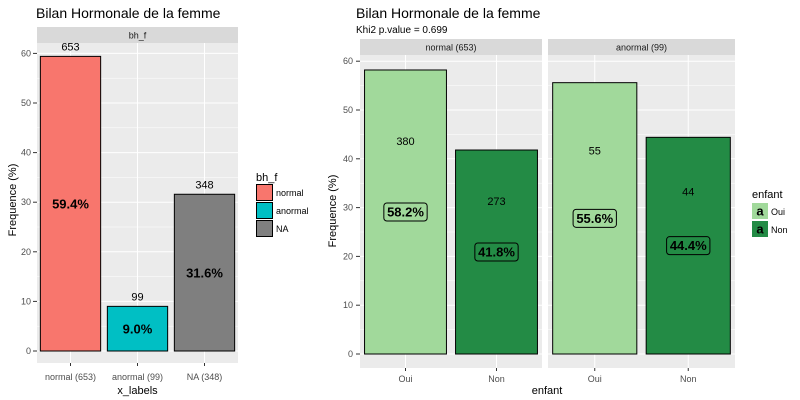  I want to click on right-bar-1-oui-pct-label: 55.6%, so click(594, 218).